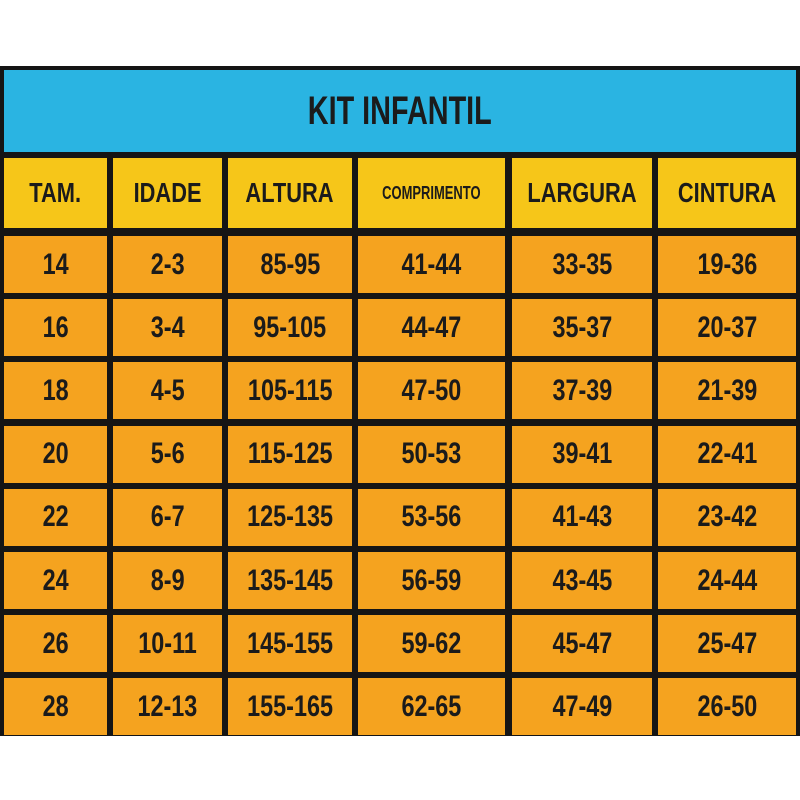  I want to click on data-cell: 41-43, so click(582, 517).